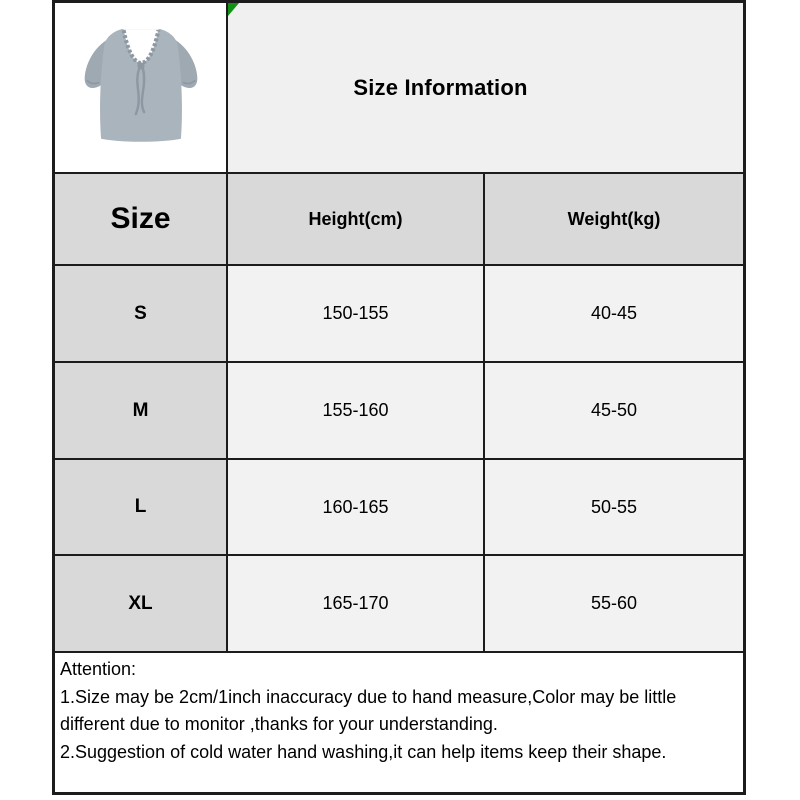  Describe the element at coordinates (614, 411) in the screenshot. I see `row-m-weight-value: 45-50` at that location.